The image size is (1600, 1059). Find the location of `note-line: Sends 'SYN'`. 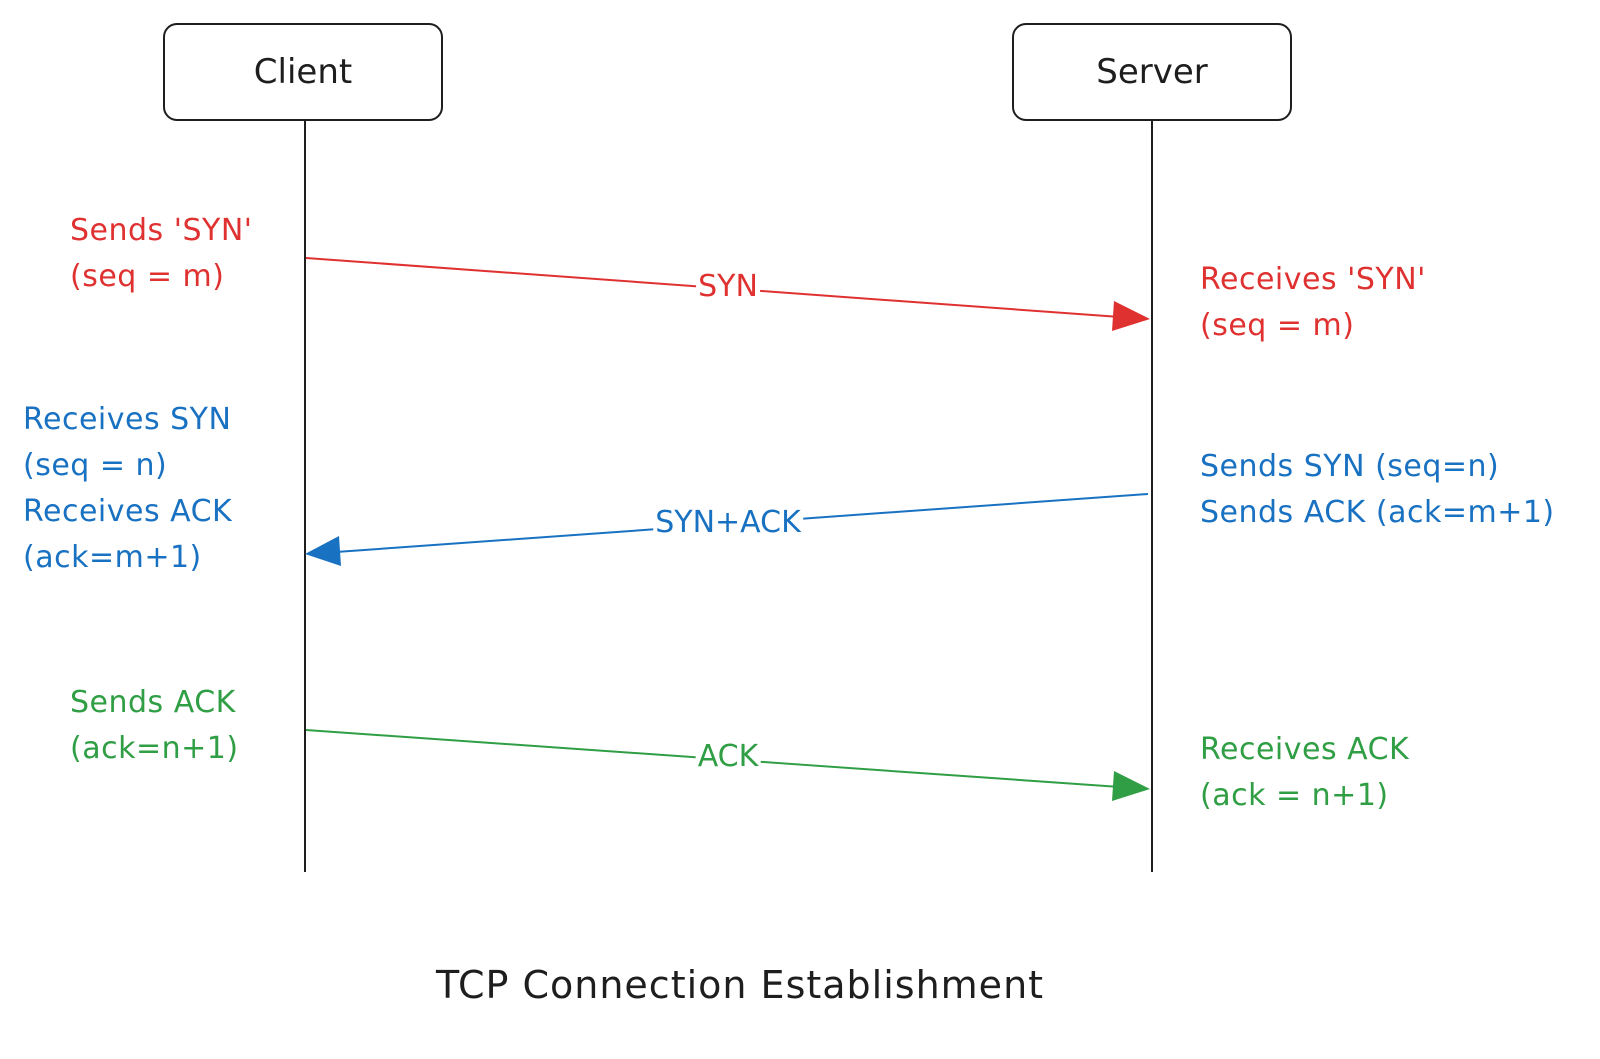

note-line: Sends 'SYN' is located at coordinates (161, 230).